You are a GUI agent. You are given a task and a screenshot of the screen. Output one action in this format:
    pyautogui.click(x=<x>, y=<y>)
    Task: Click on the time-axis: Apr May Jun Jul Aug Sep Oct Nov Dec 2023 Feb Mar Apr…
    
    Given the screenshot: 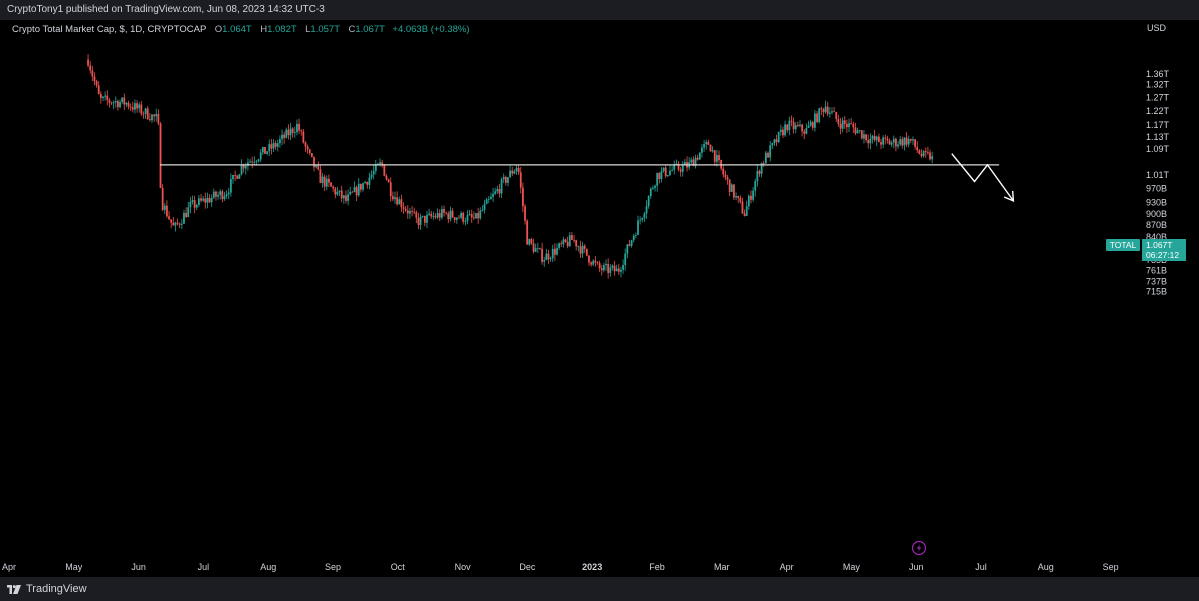 What is the action you would take?
    pyautogui.click(x=560, y=567)
    